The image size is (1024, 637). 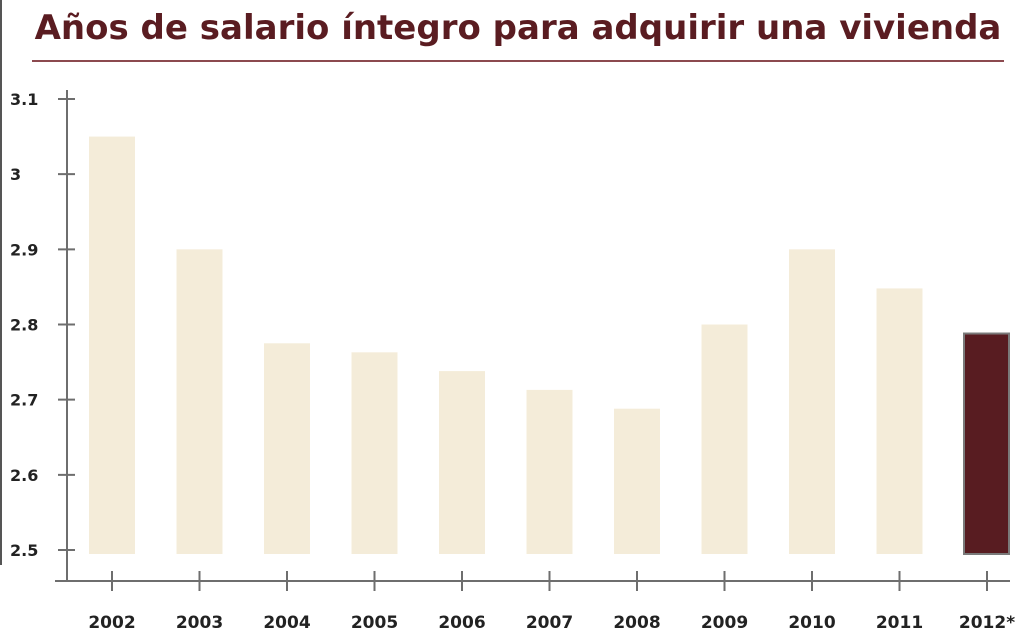 I want to click on bar-highlight, so click(x=986, y=443).